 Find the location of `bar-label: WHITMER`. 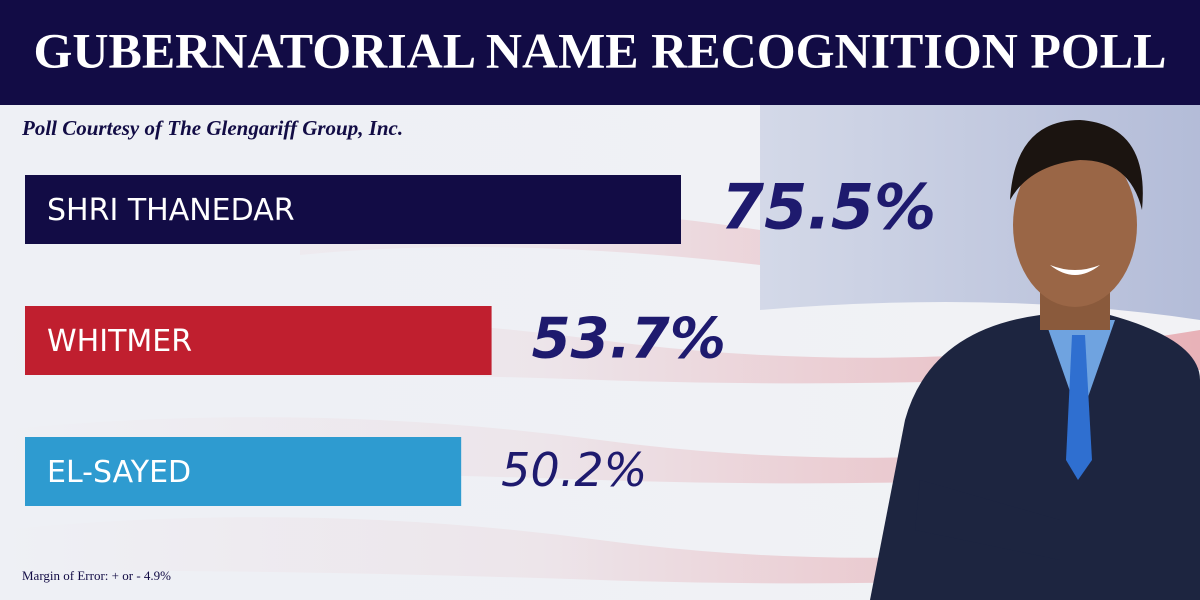

bar-label: WHITMER is located at coordinates (119, 341).